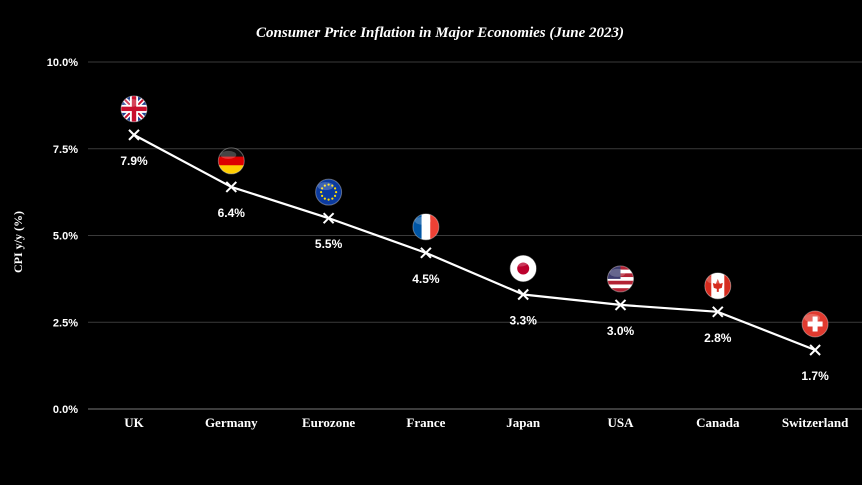 This screenshot has height=485, width=862. What do you see at coordinates (620, 422) in the screenshot?
I see `x-tick-label: USA` at bounding box center [620, 422].